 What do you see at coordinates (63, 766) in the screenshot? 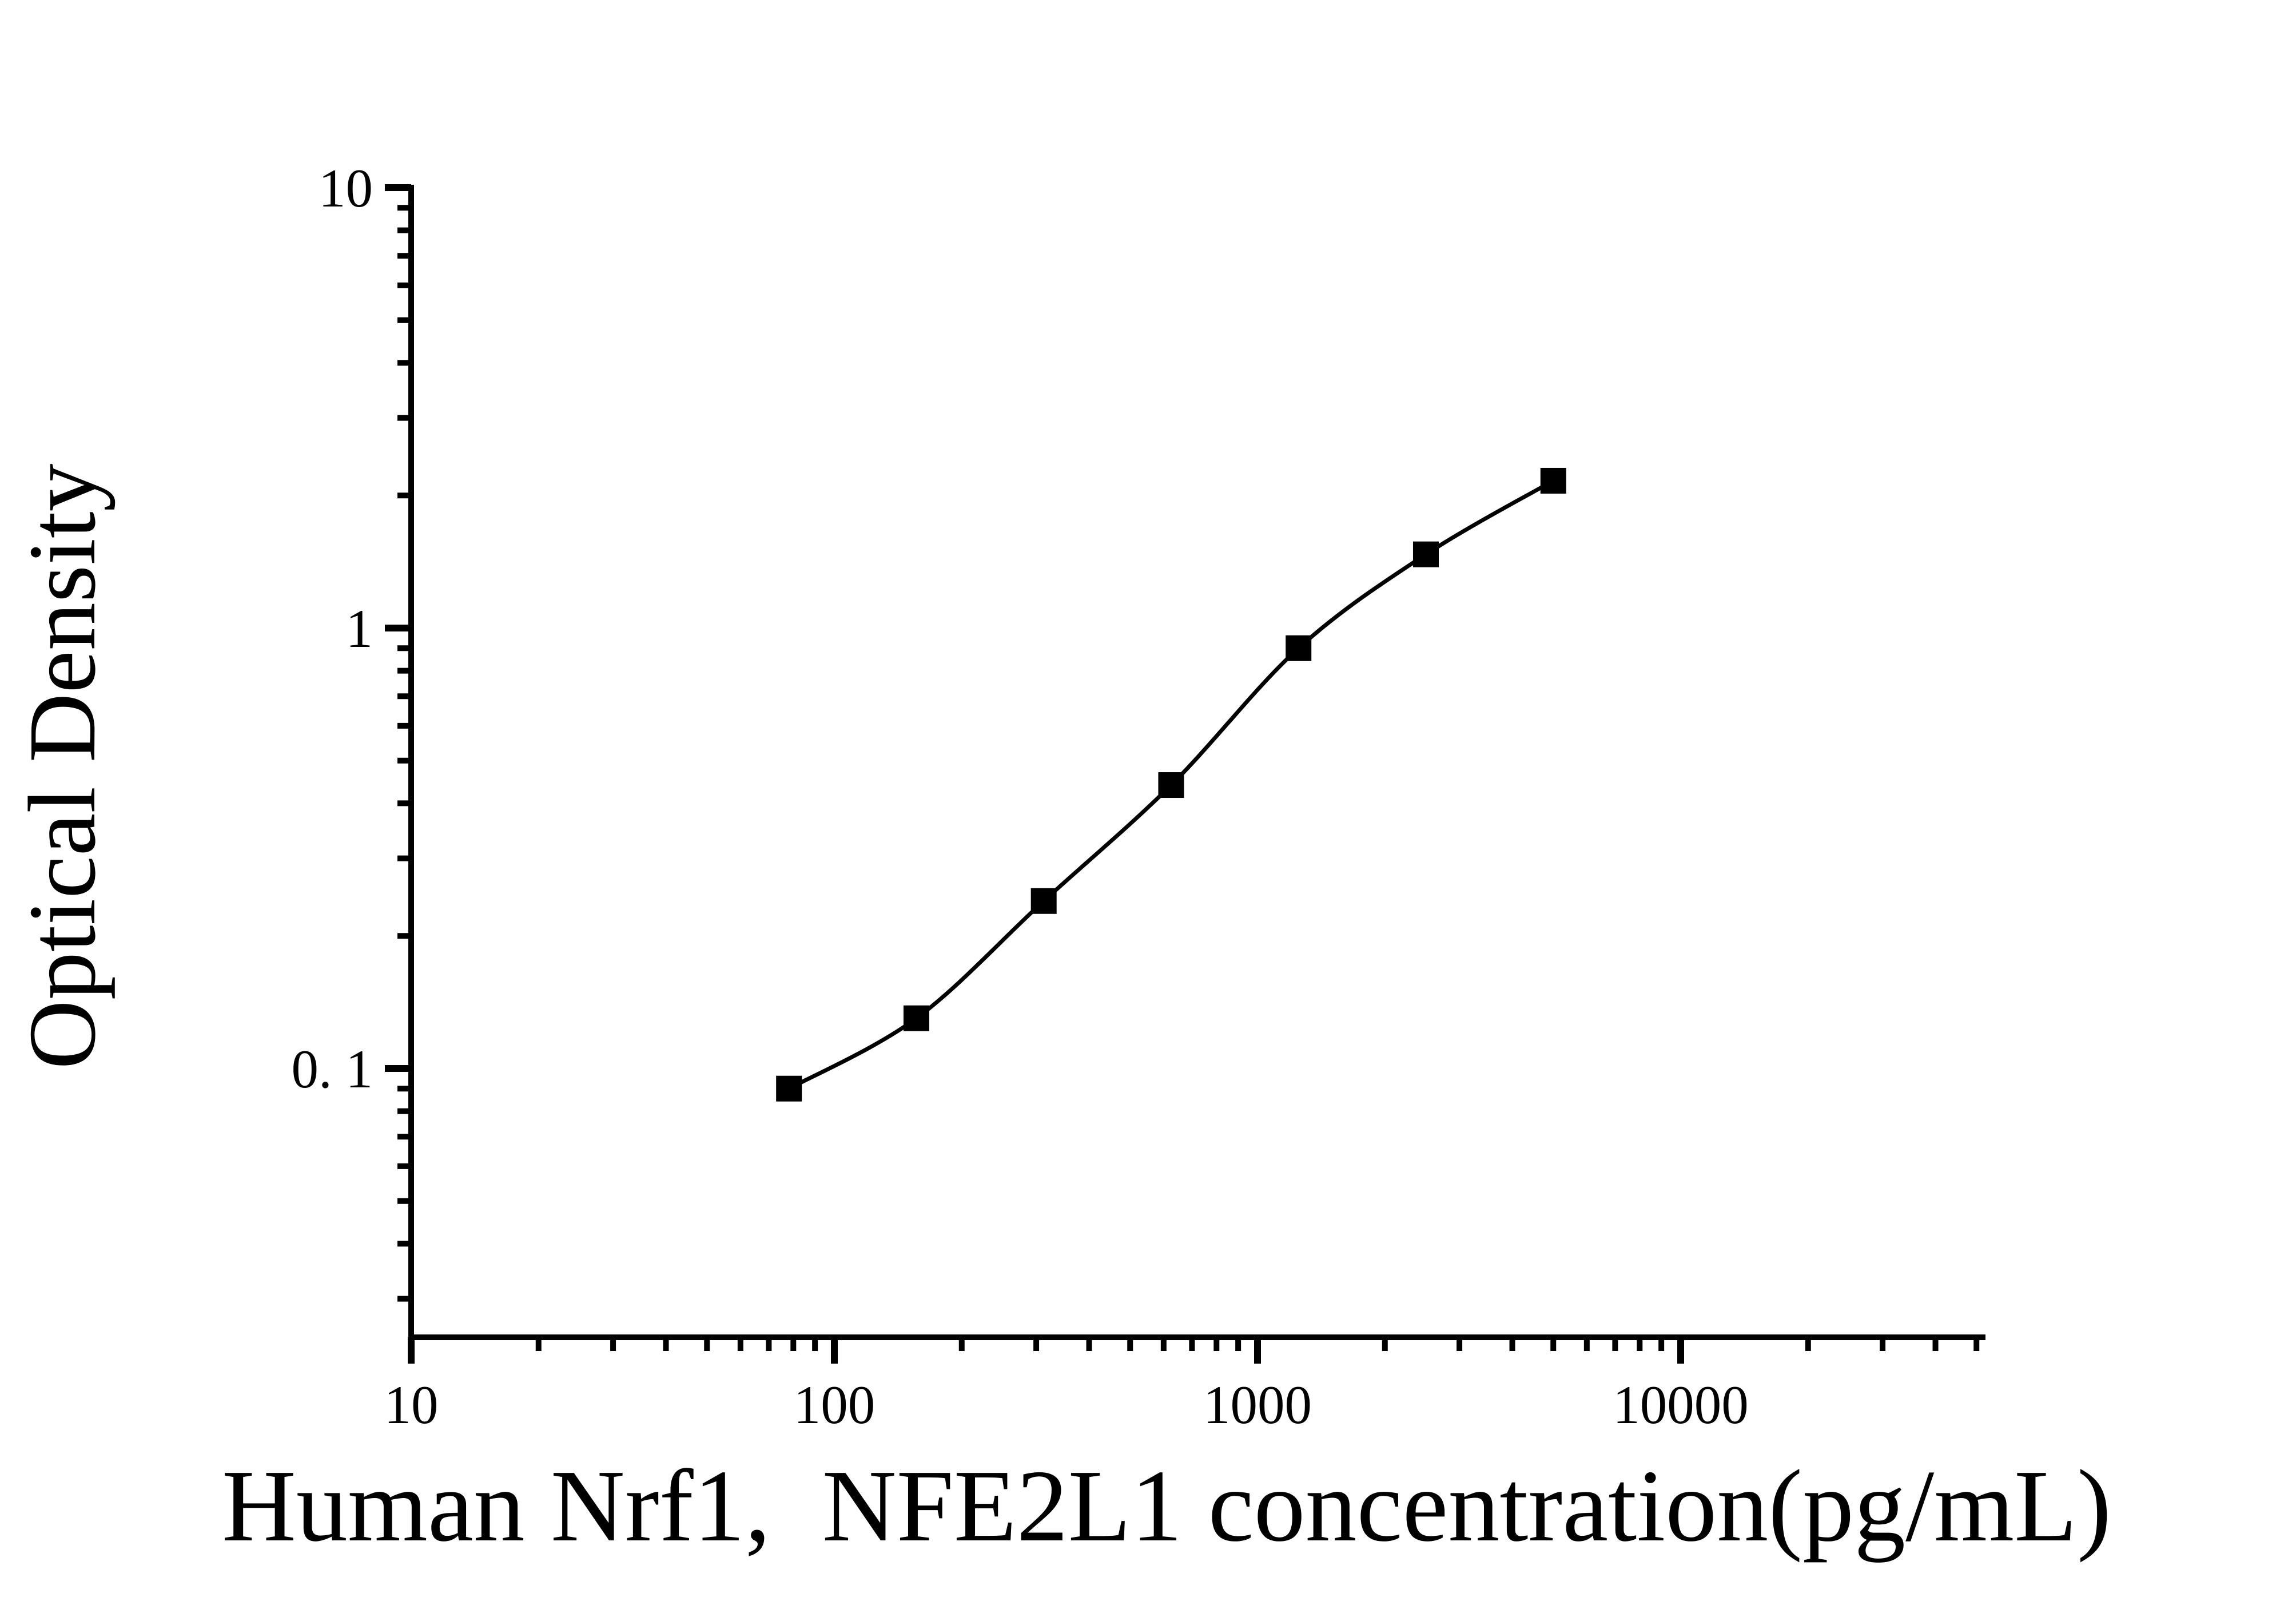
I see `y-axis-title: Optical Density` at bounding box center [63, 766].